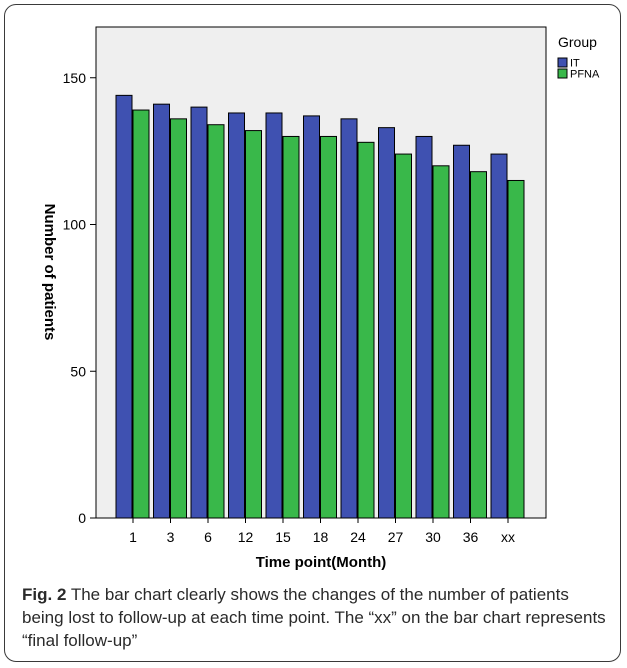 This screenshot has width=627, height=668. What do you see at coordinates (246, 537) in the screenshot?
I see `x-tick-label: 12` at bounding box center [246, 537].